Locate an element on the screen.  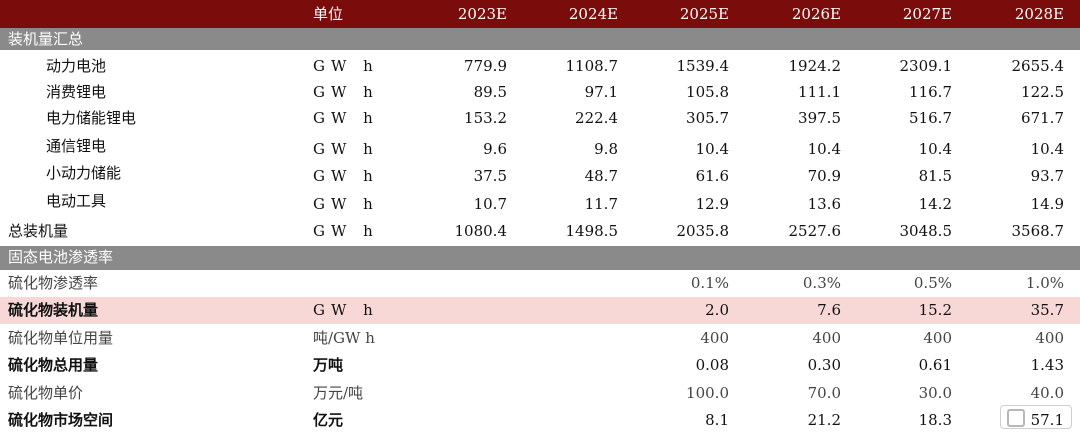
row-value: 0.5% is located at coordinates (932, 283).